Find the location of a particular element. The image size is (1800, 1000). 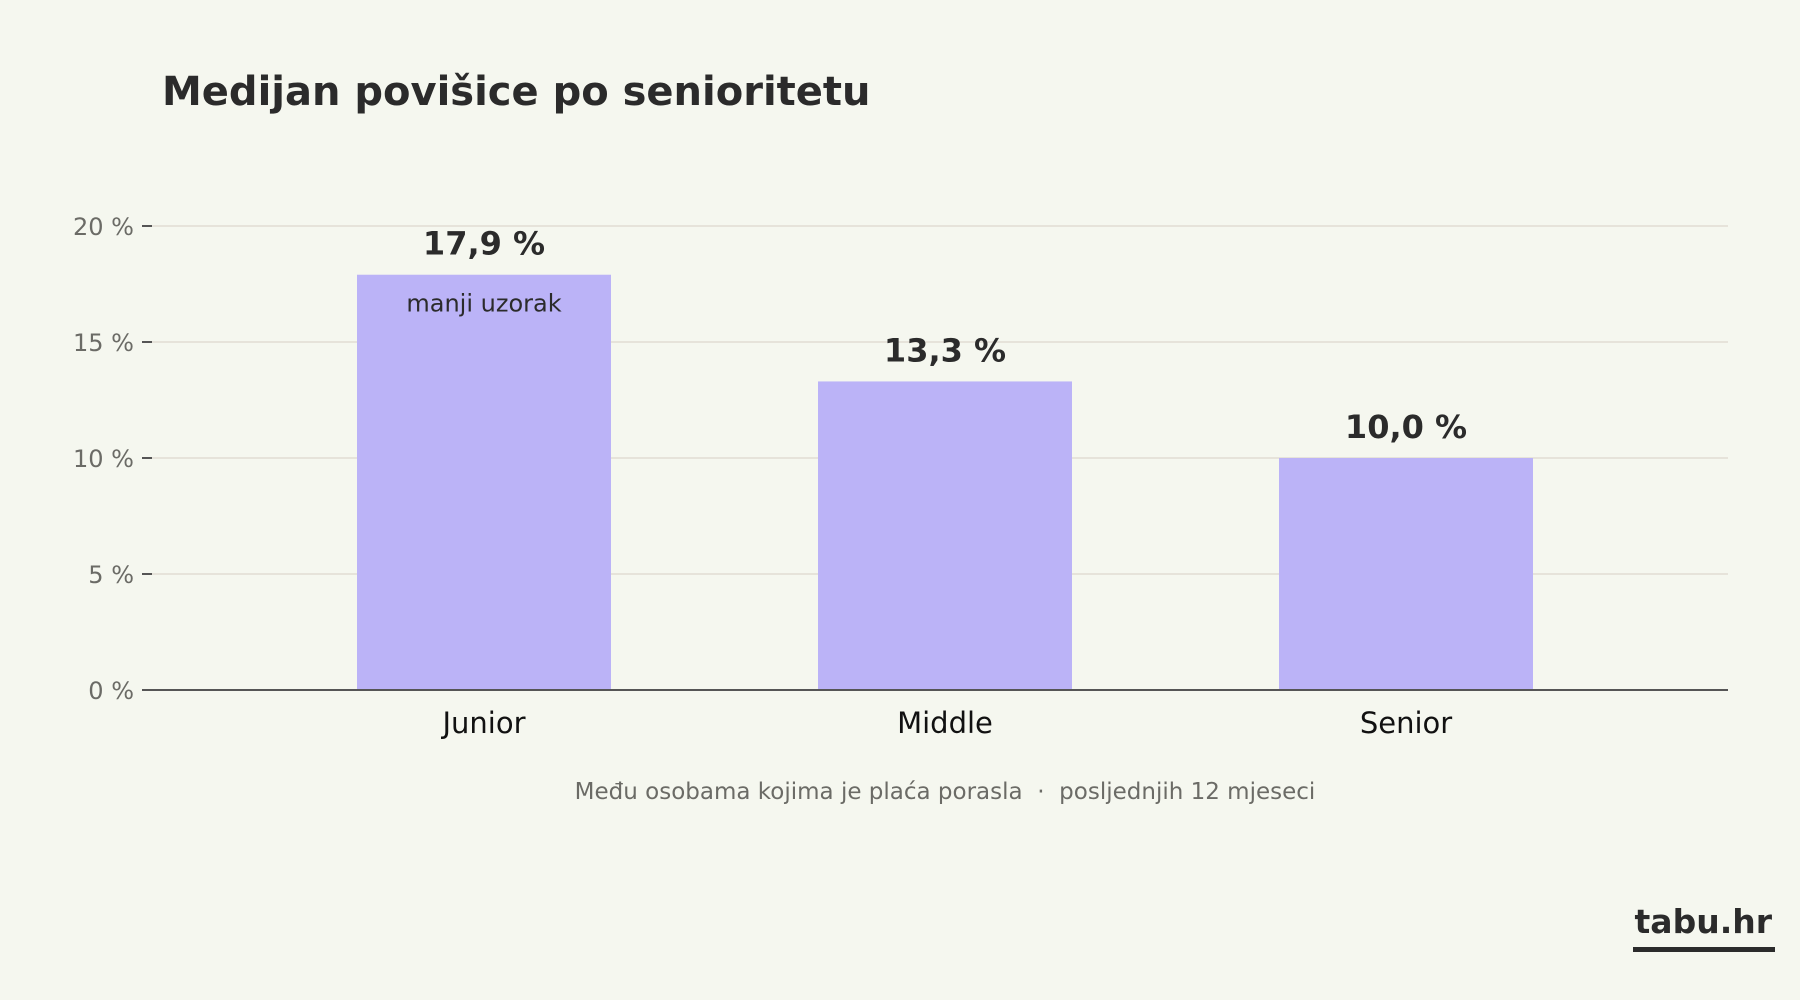

value-label-senior: 10,0 % is located at coordinates (1406, 427).